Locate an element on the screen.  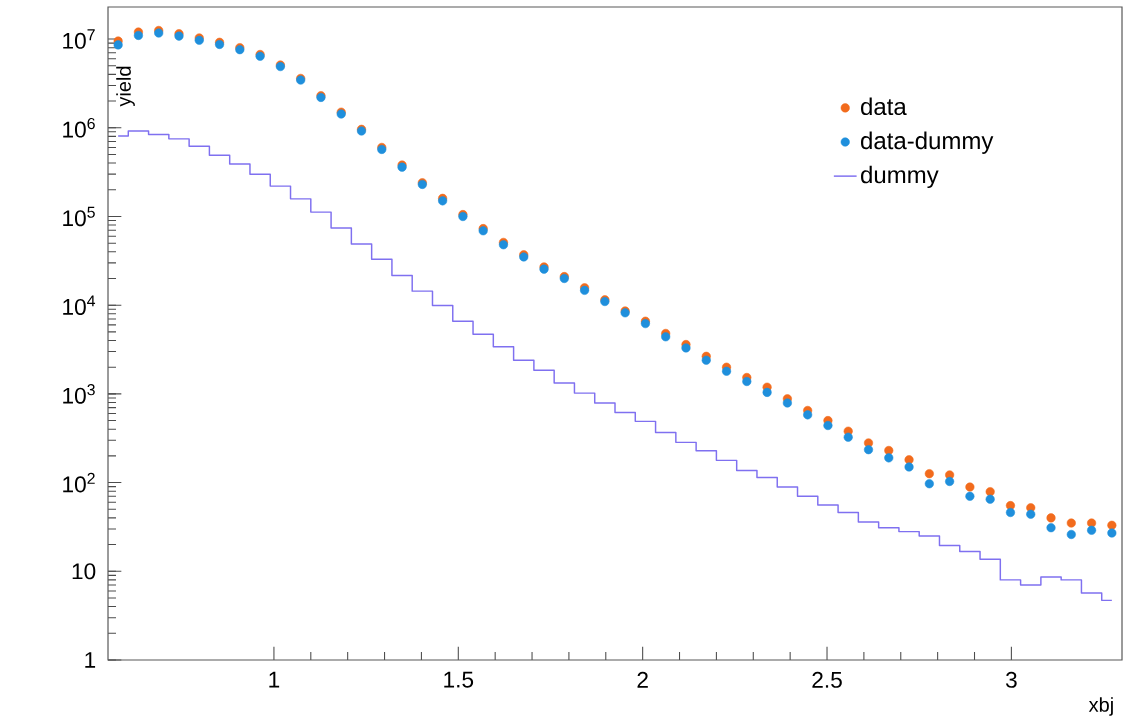
y-tick-label: 10 is located at coordinates (84, 571).